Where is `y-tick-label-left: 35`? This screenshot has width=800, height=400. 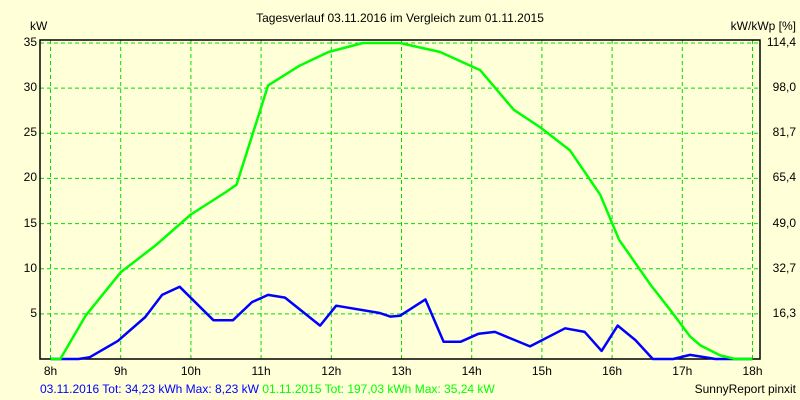
y-tick-label-left: 35 is located at coordinates (30, 42).